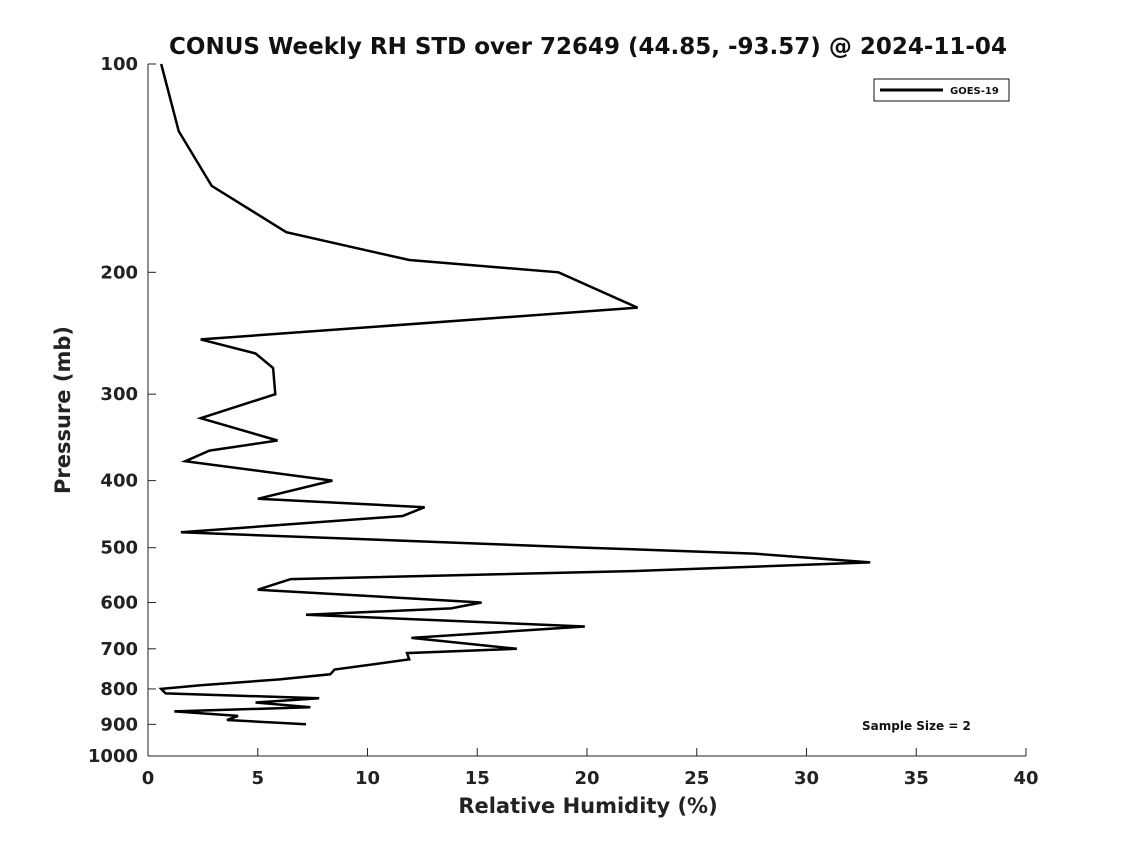 This screenshot has width=1135, height=851. I want to click on sample-size-note: Sample Size = 2, so click(916, 726).